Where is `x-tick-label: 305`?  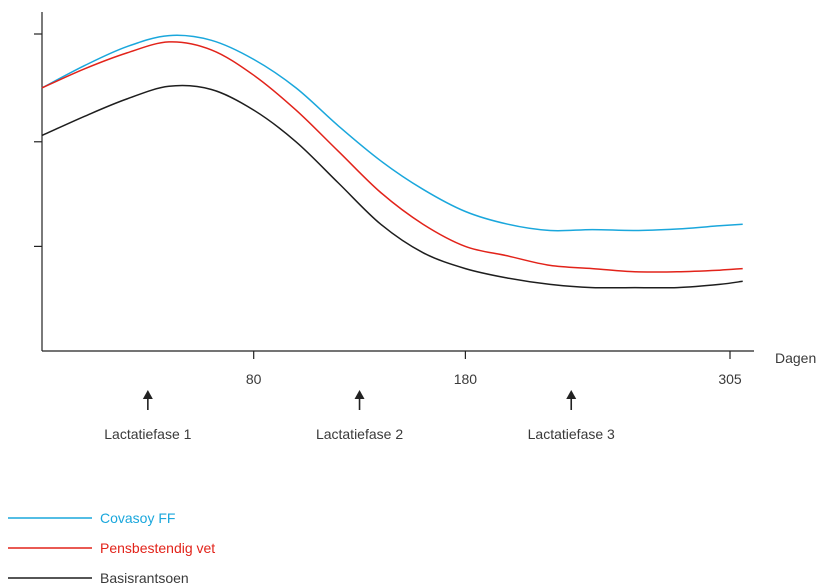 x-tick-label: 305 is located at coordinates (730, 379).